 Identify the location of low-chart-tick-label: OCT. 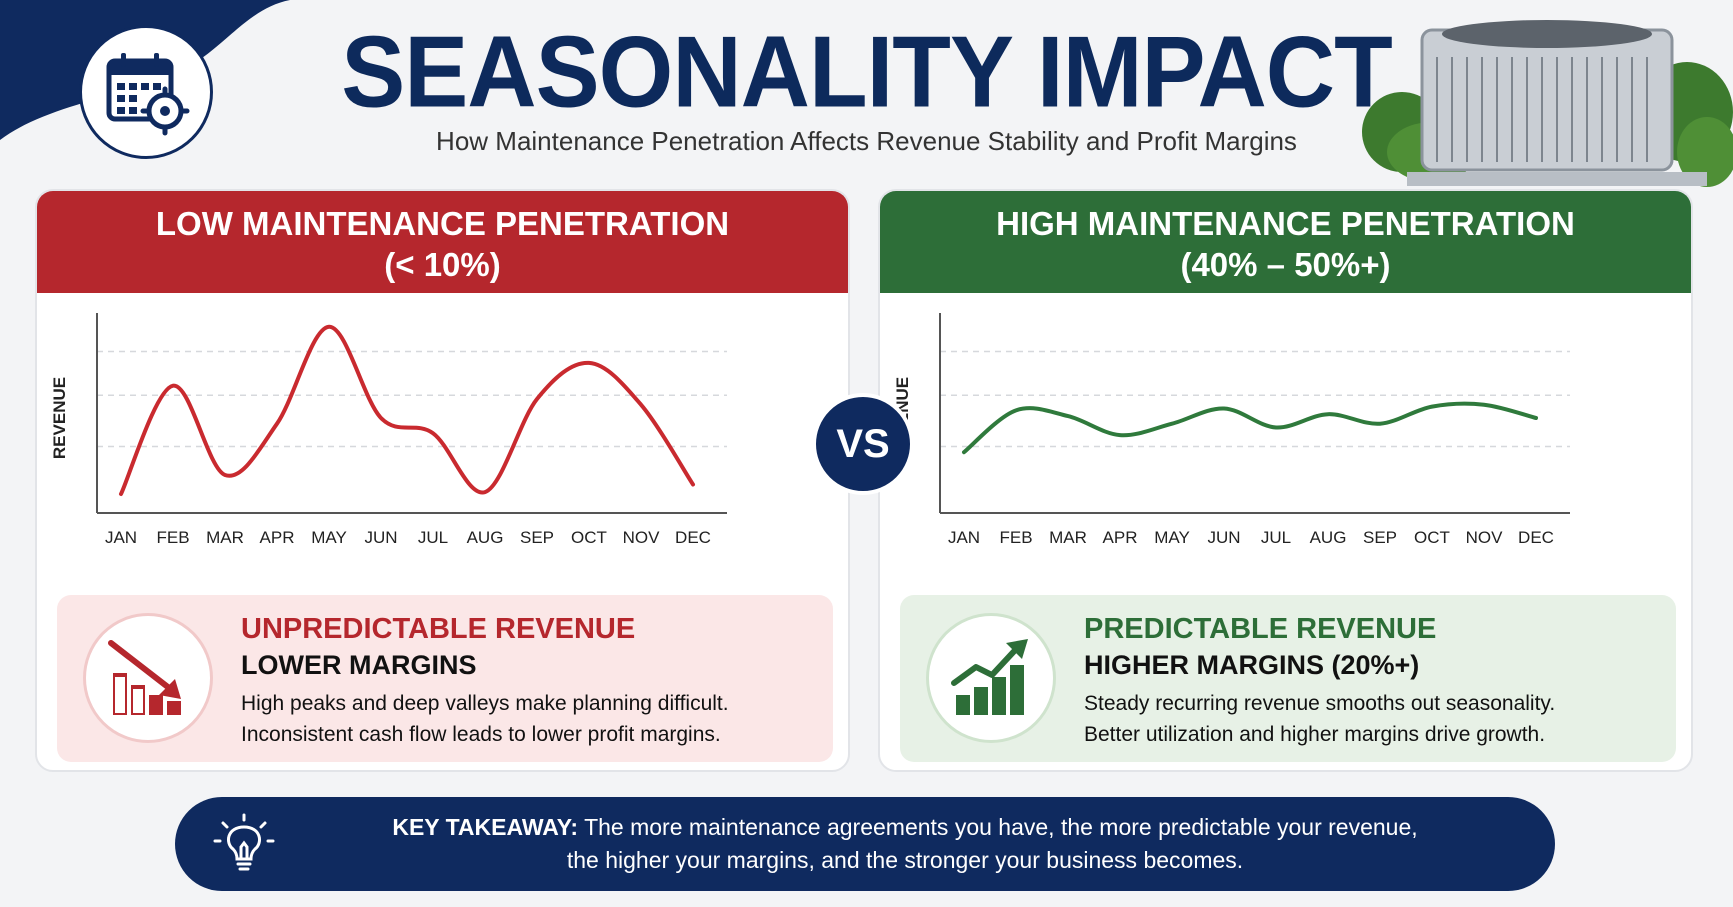
(589, 537).